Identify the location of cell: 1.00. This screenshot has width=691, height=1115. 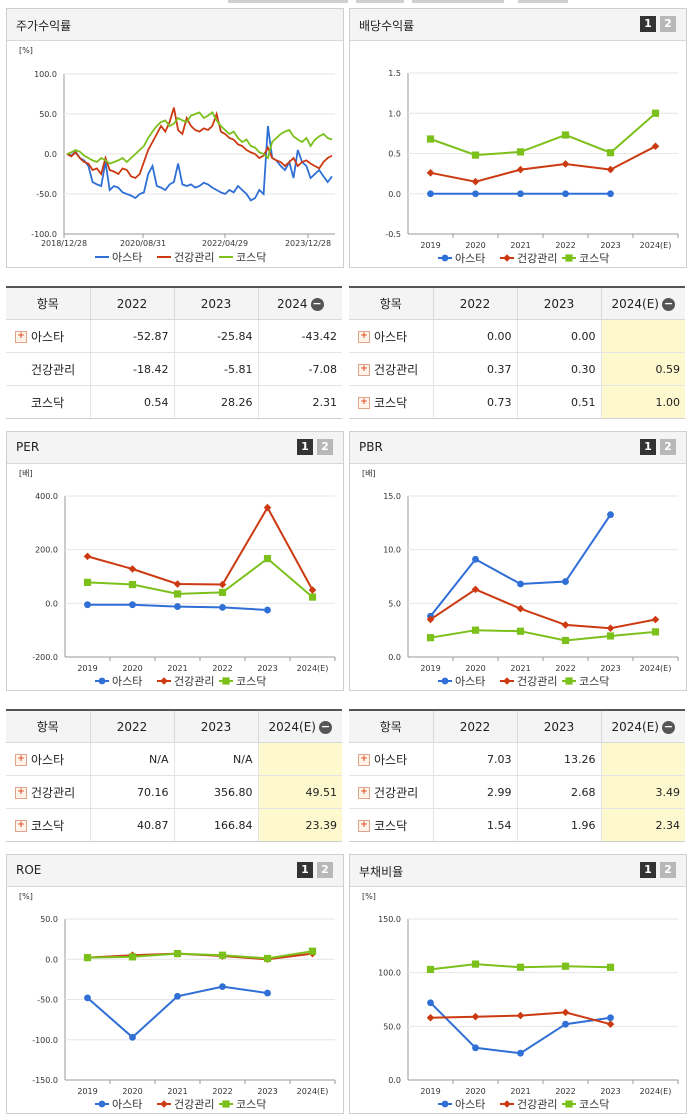
(642, 401).